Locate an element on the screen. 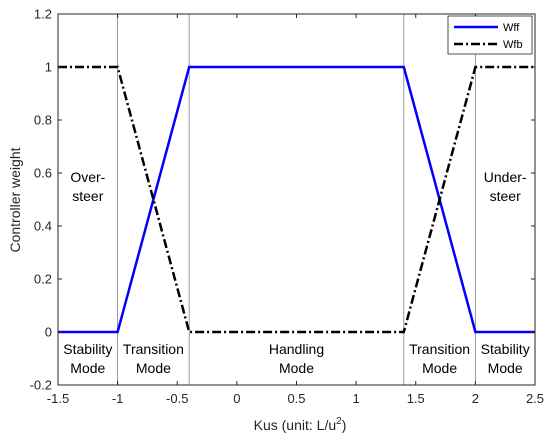 The image size is (550, 441). y-tick-label: 1.2 is located at coordinates (43, 14).